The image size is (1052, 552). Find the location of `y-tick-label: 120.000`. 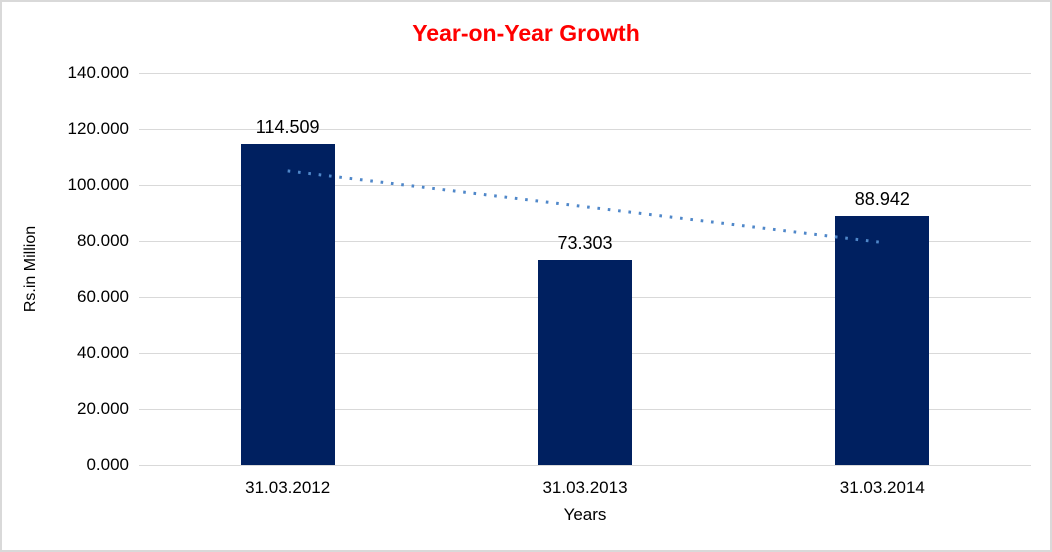

y-tick-label: 120.000 is located at coordinates (98, 128).